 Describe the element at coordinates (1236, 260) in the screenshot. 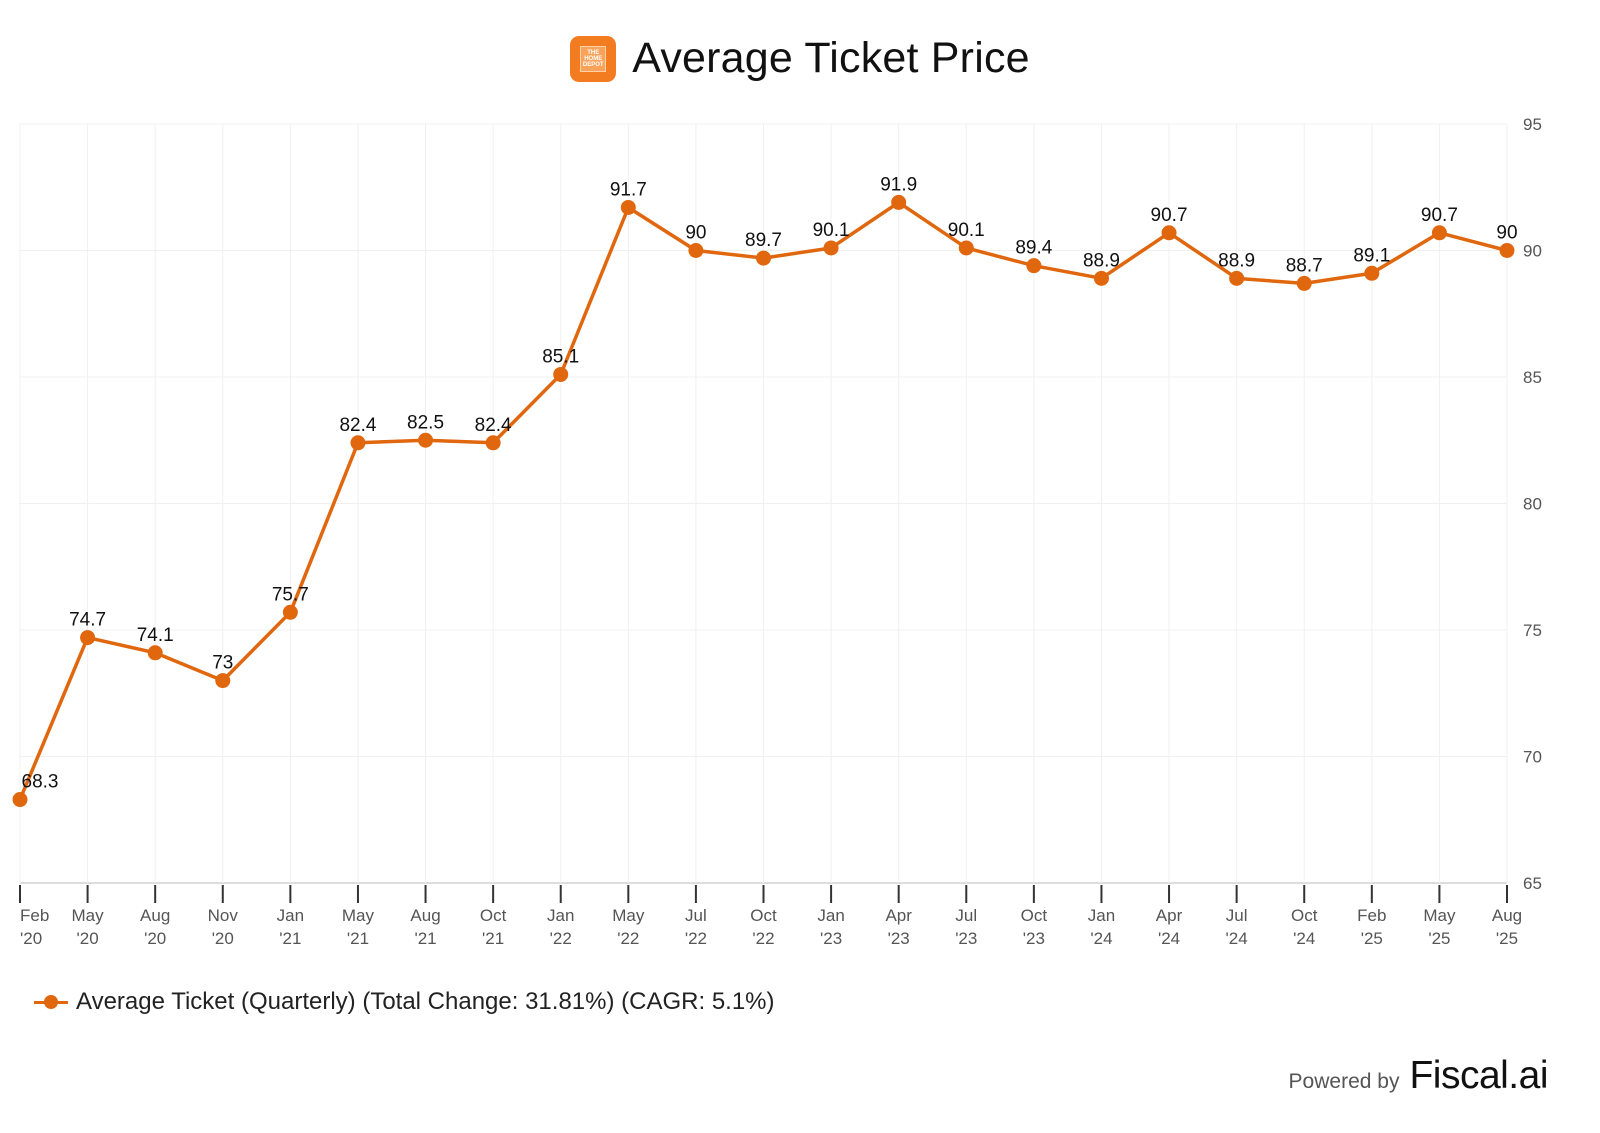

I see `data-label: 88.9` at that location.